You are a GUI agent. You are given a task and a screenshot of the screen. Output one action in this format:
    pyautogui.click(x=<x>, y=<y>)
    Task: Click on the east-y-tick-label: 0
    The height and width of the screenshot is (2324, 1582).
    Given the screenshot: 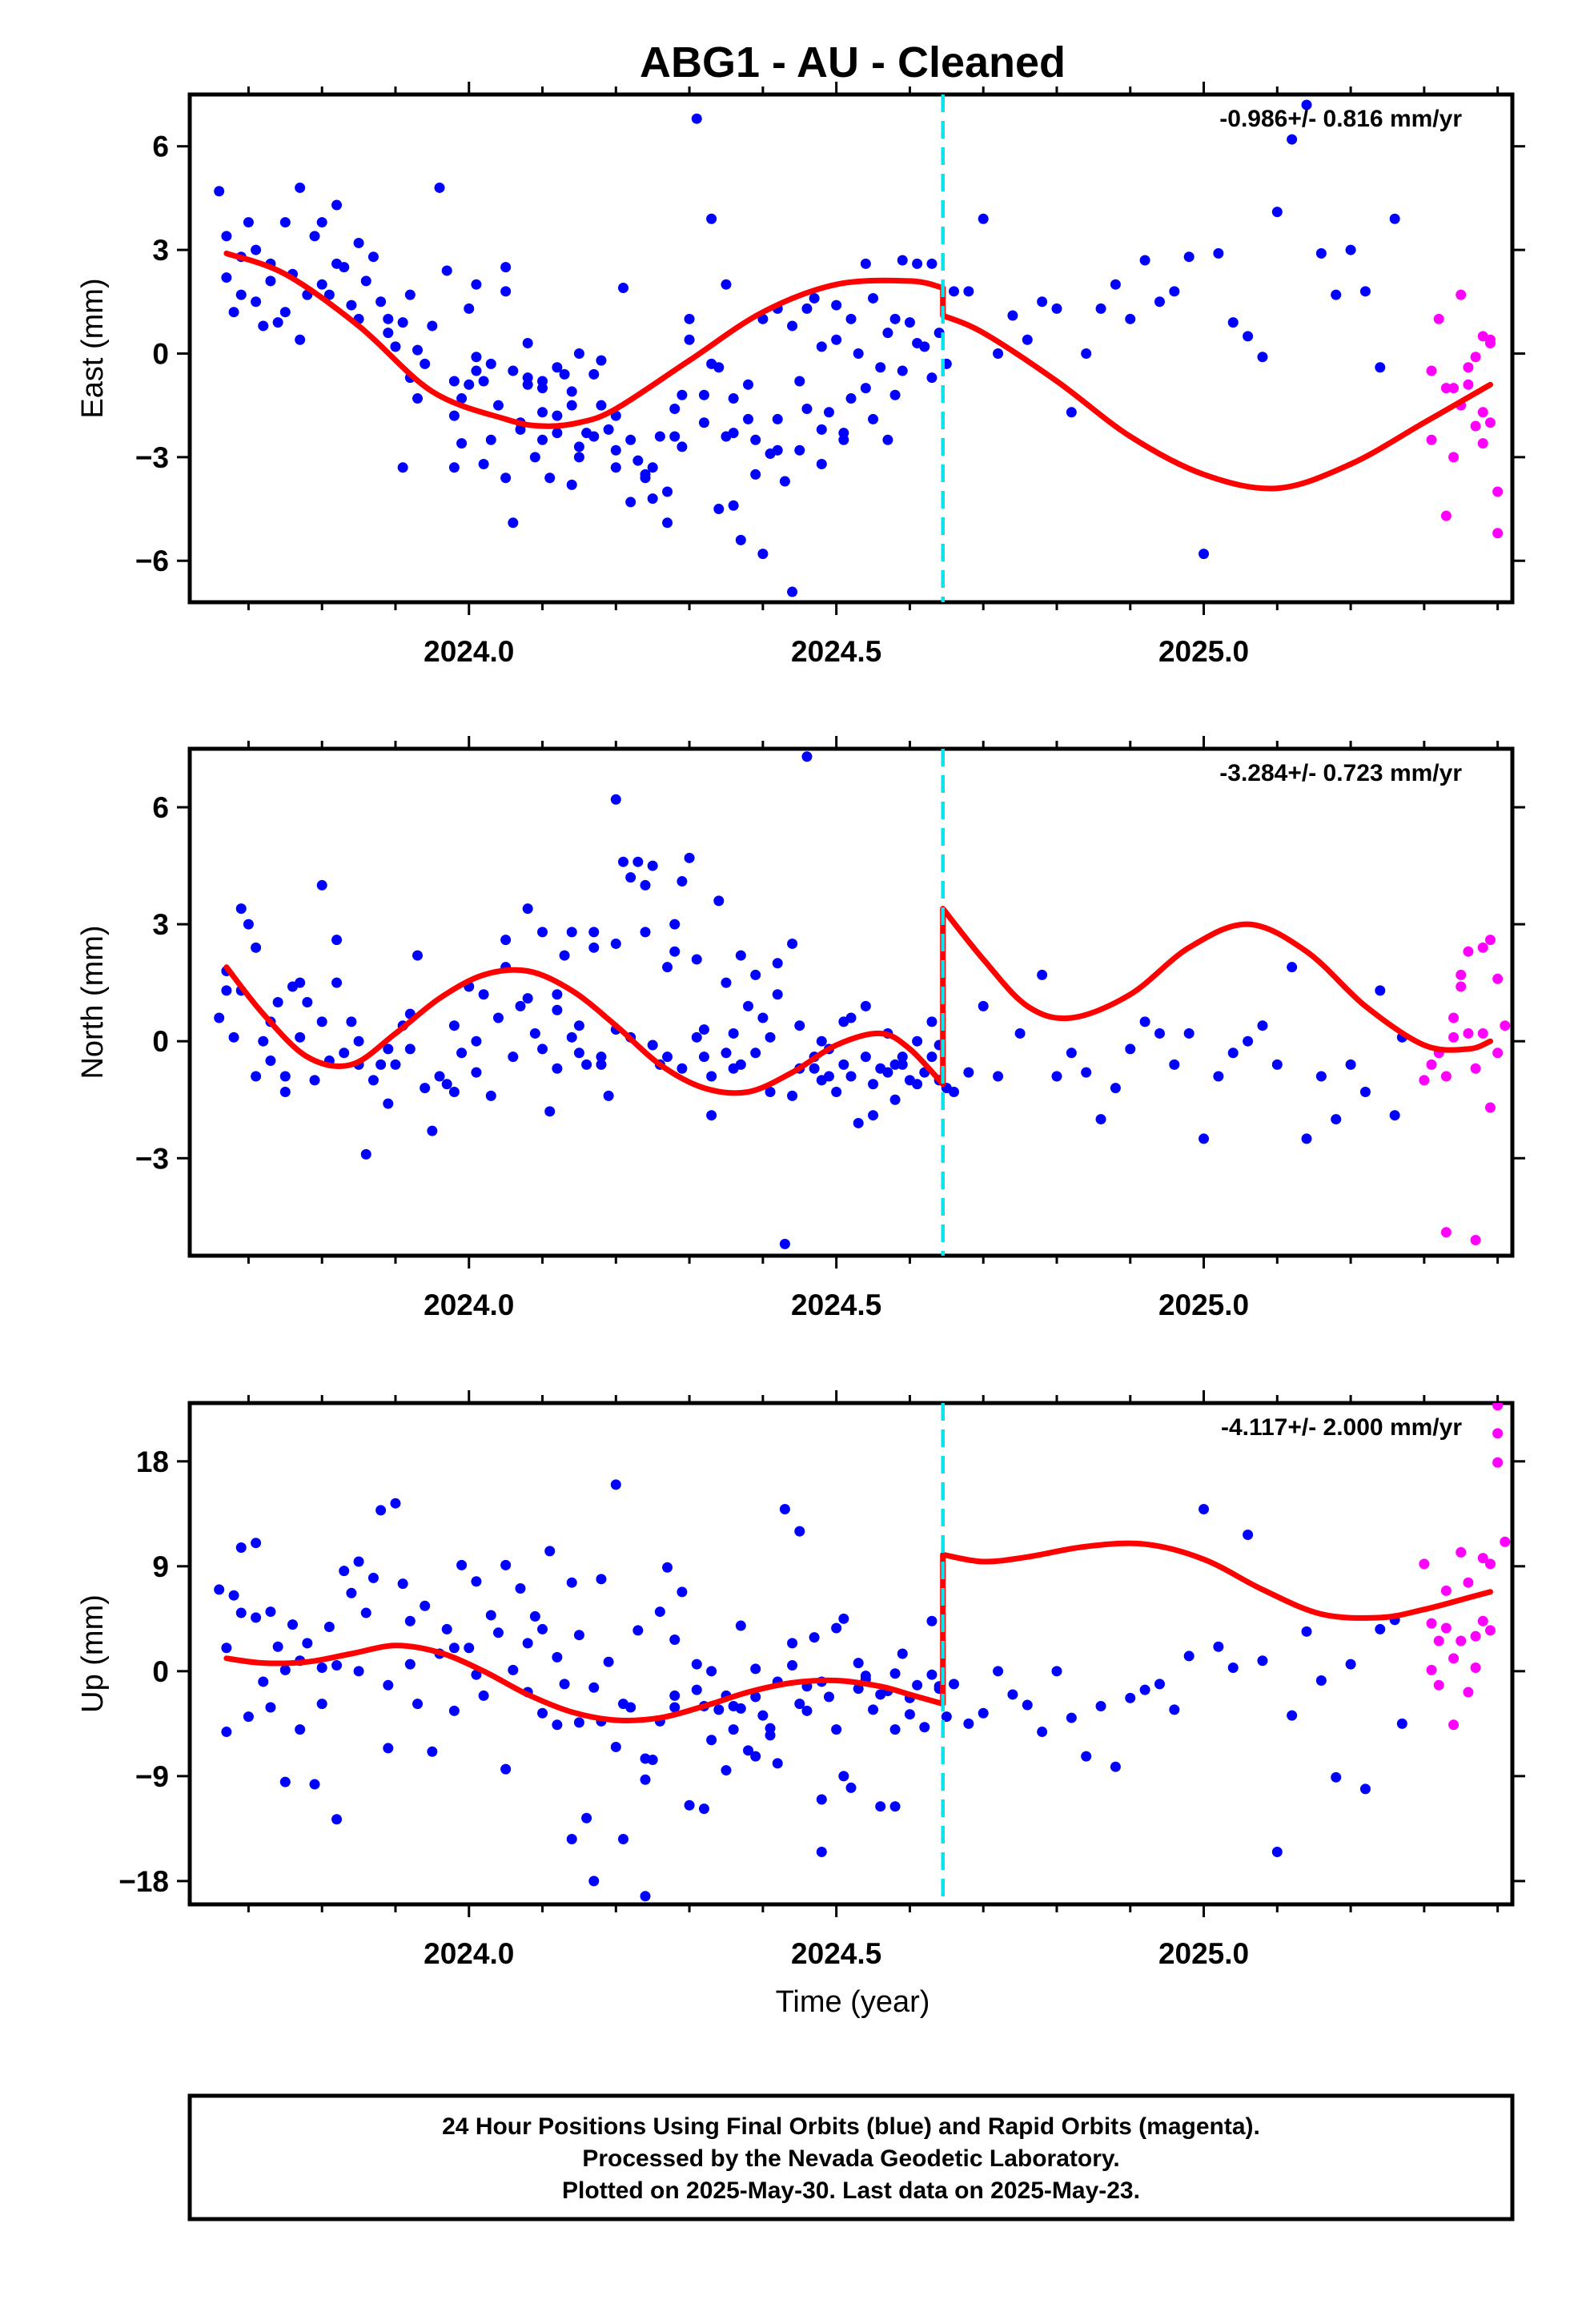 What is the action you would take?
    pyautogui.click(x=161, y=353)
    